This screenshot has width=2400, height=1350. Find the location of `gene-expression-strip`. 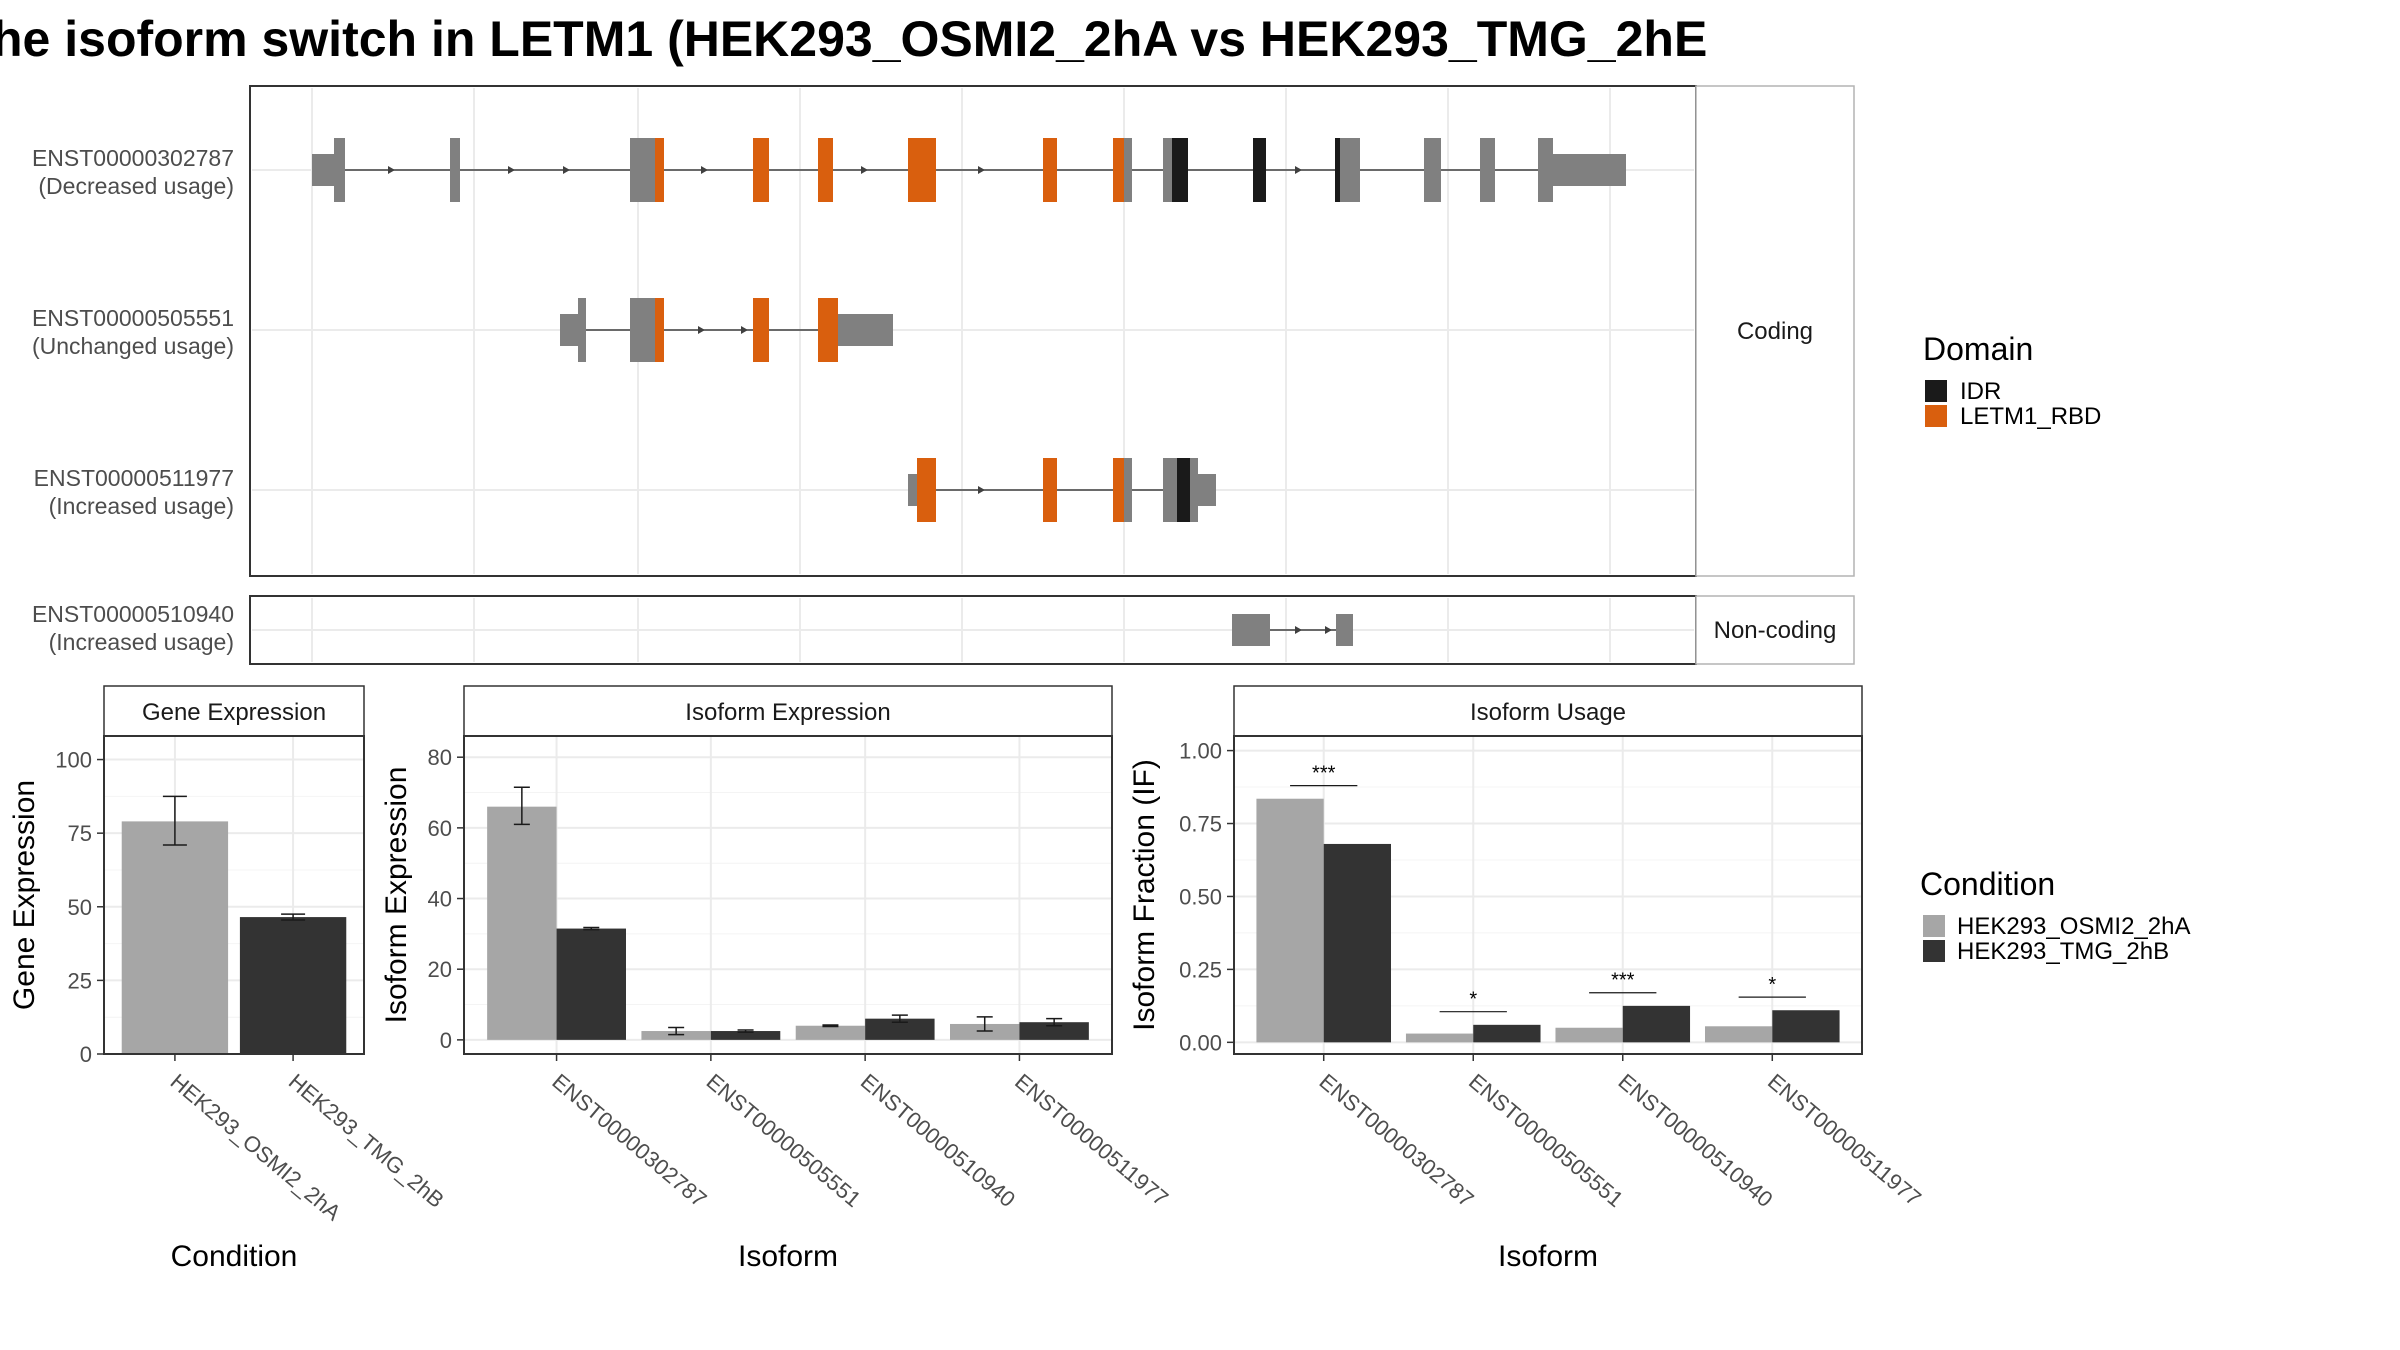

gene-expression-strip is located at coordinates (234, 711).